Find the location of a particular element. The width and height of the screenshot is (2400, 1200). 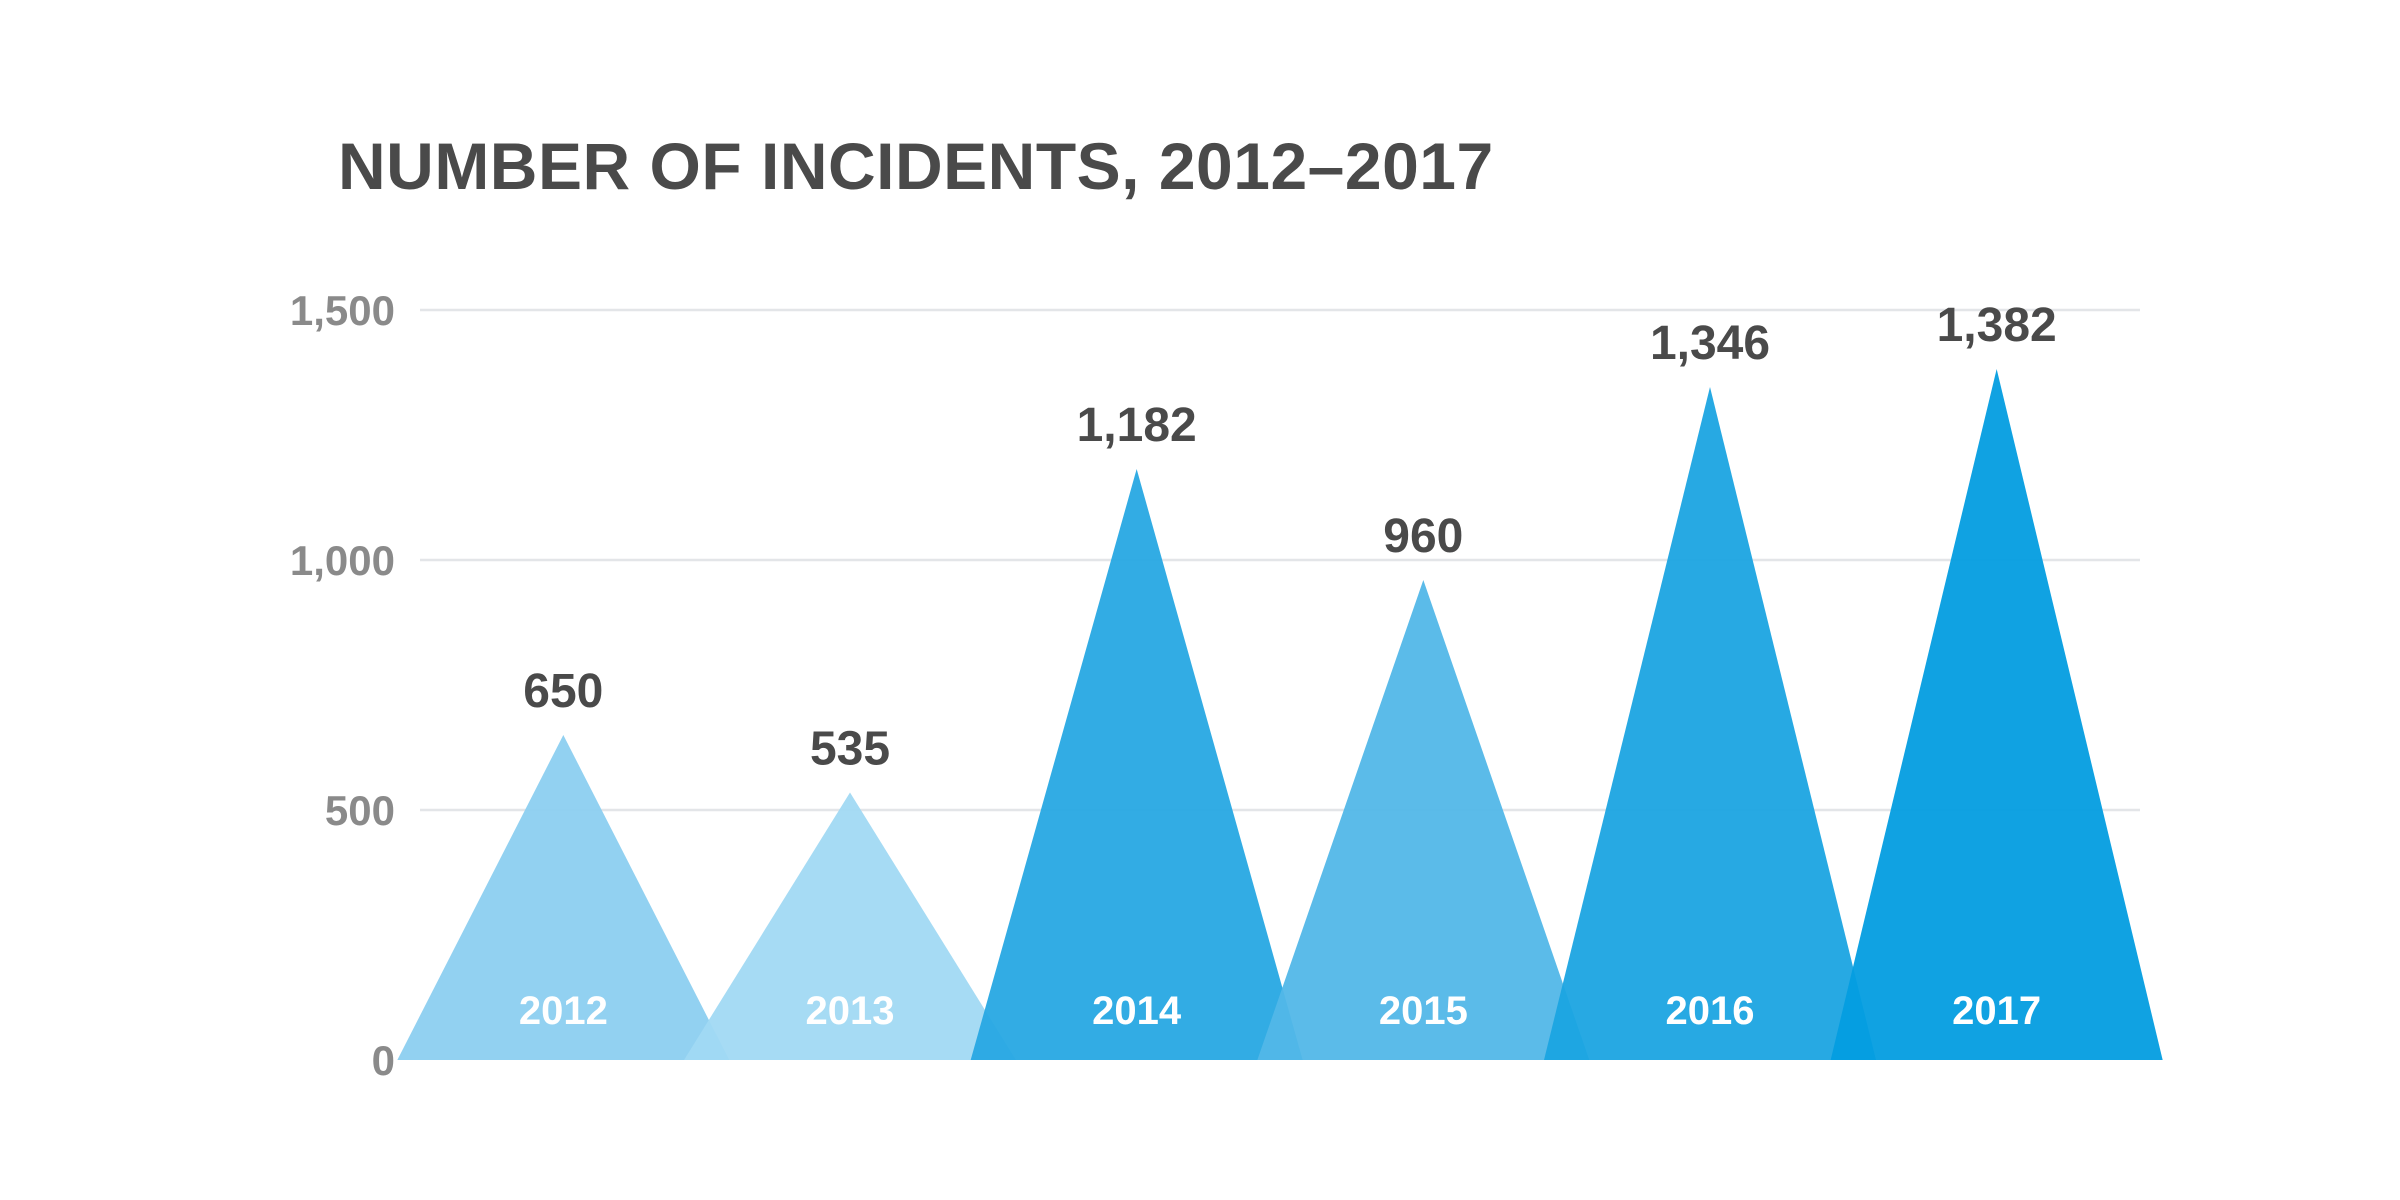

bar-2014 is located at coordinates (1136, 764).